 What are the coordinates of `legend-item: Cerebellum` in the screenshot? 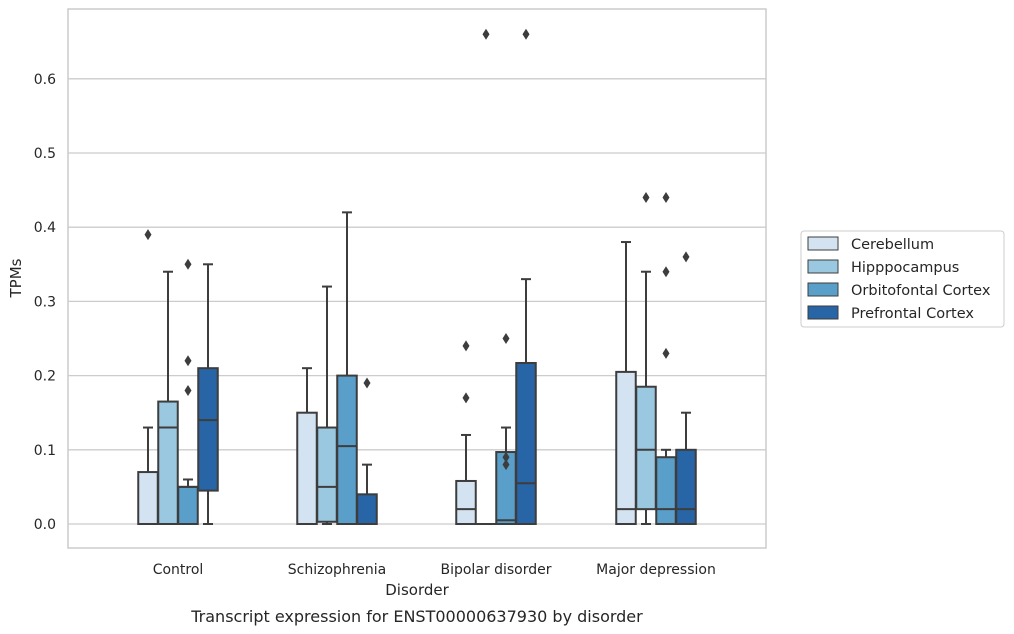 It's located at (870, 244).